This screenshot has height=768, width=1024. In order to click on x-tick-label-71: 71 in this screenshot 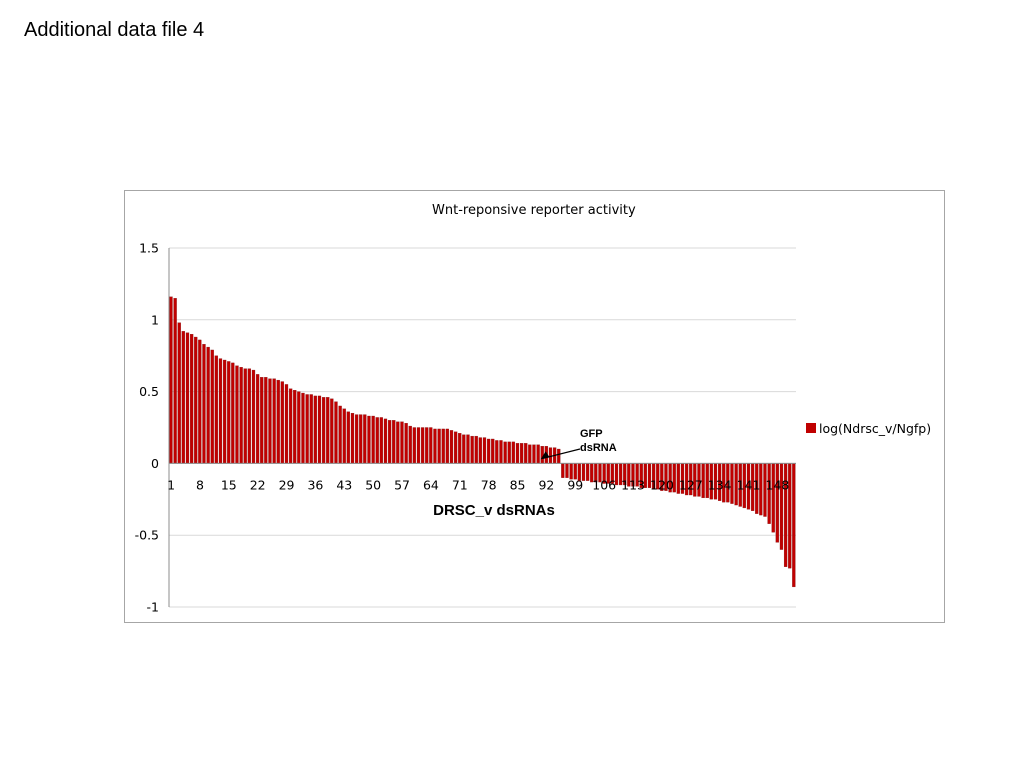, I will do `click(460, 484)`.